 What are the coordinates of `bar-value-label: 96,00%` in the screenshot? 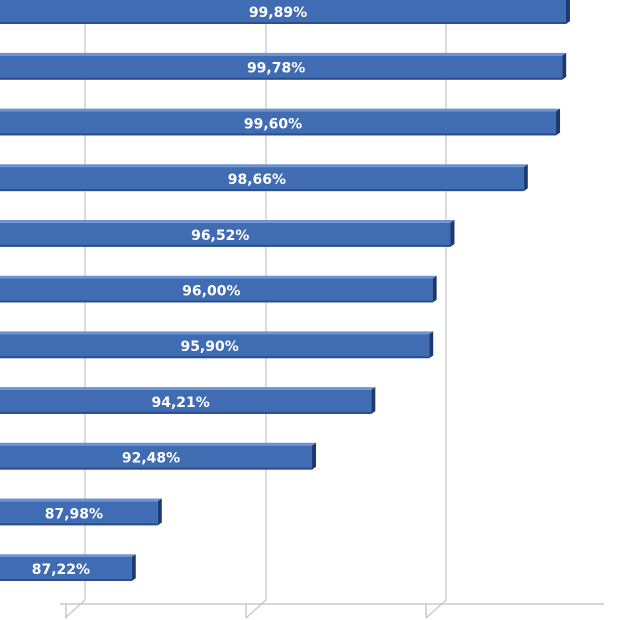 It's located at (211, 292).